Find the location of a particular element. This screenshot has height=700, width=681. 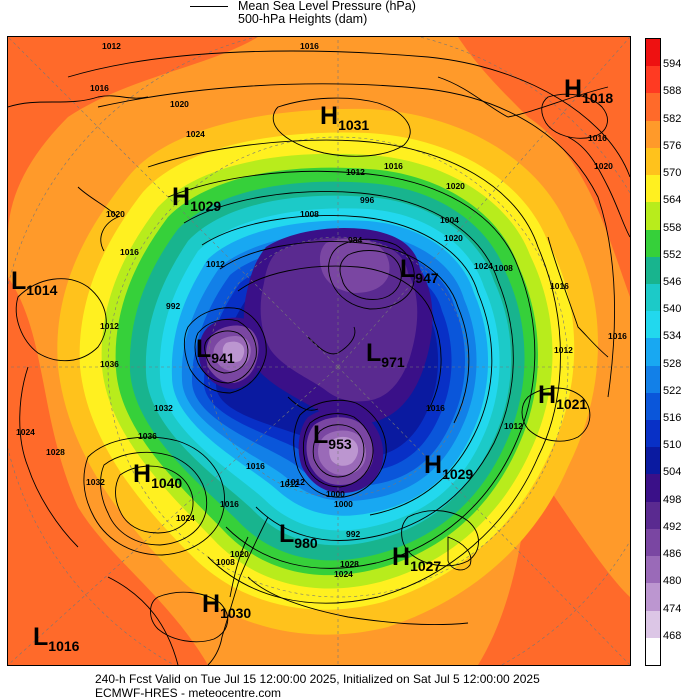

low-pressure-center: L947 is located at coordinates (419, 270).